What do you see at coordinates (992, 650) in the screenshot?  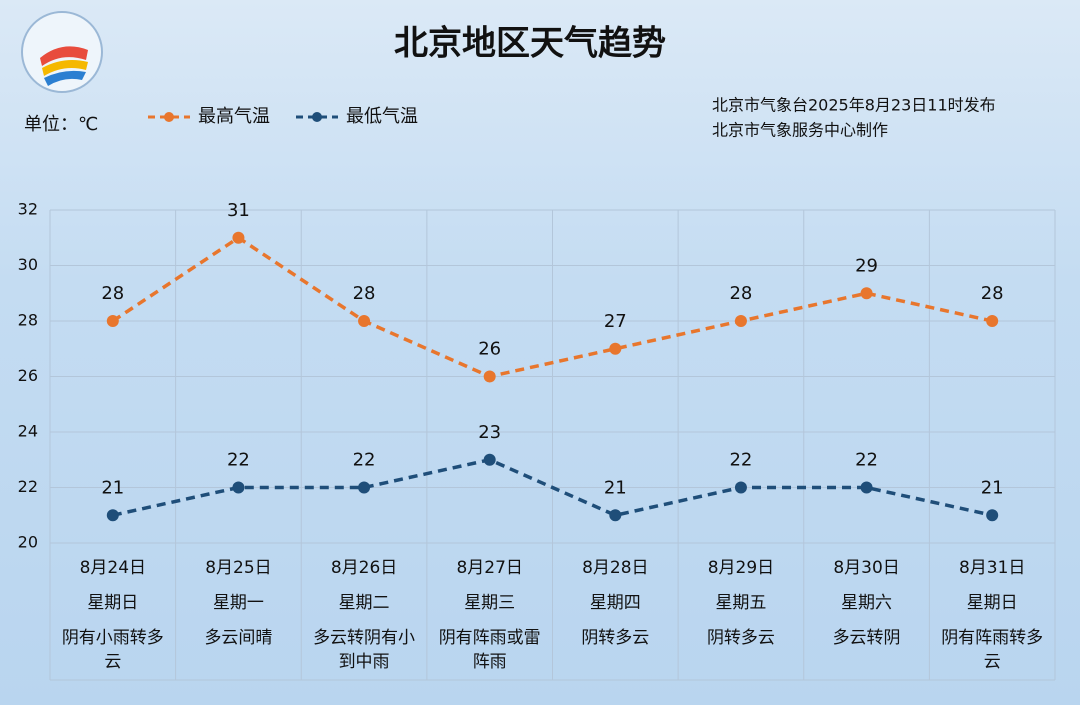 I see `weather-label: 阴有阵雨转多云` at bounding box center [992, 650].